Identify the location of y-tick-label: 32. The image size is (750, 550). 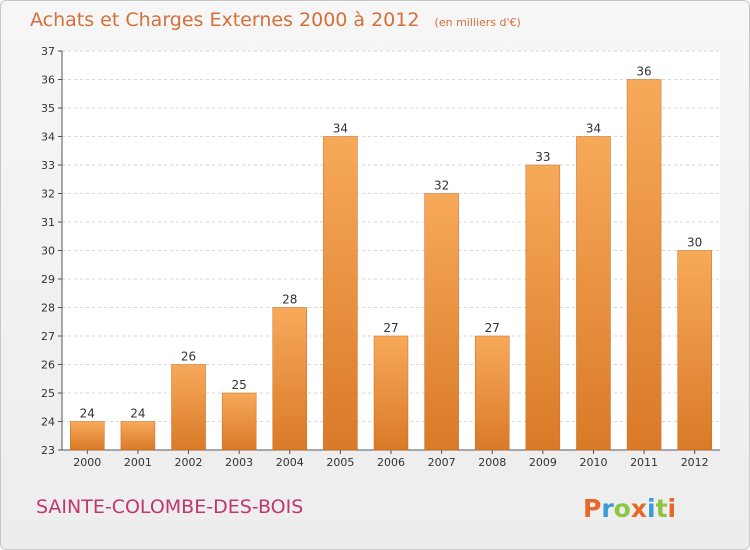
(48, 194).